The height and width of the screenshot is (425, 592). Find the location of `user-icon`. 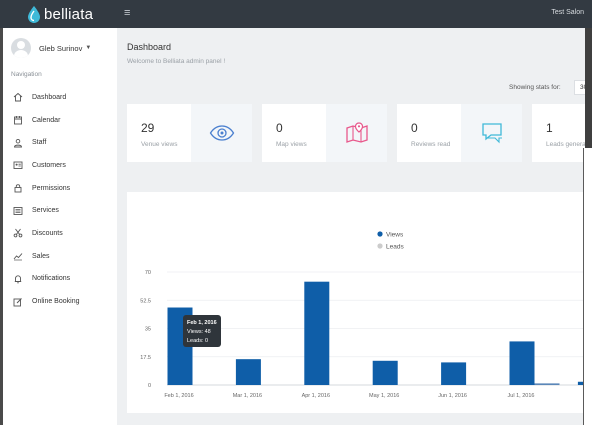

user-icon is located at coordinates (18, 143).